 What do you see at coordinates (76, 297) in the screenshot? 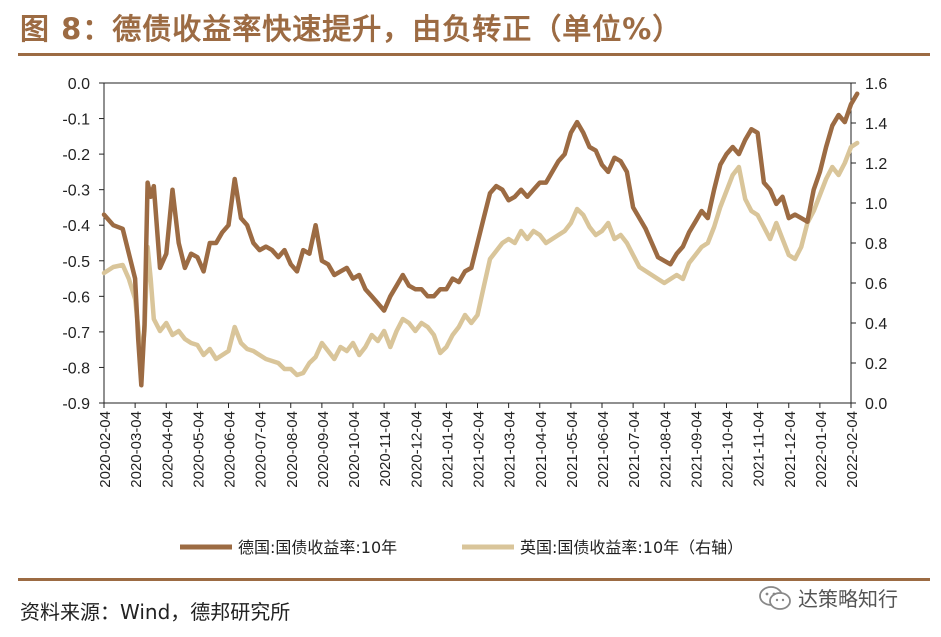
I see `y-left-tick-label: -0.6` at bounding box center [76, 297].